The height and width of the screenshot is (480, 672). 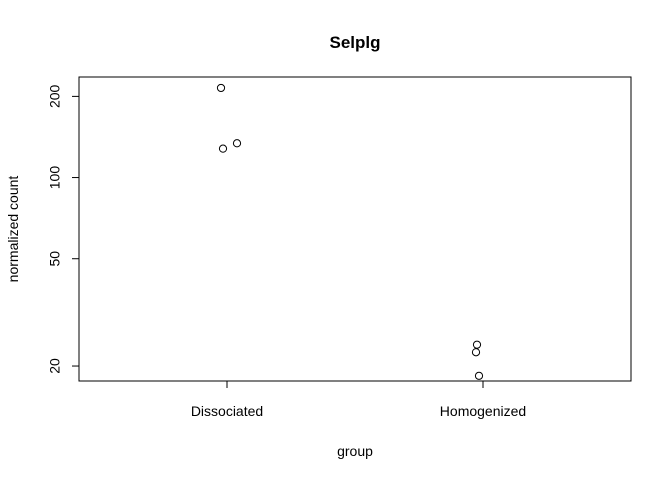 I want to click on x-tick-label: Homogenized, so click(x=483, y=411).